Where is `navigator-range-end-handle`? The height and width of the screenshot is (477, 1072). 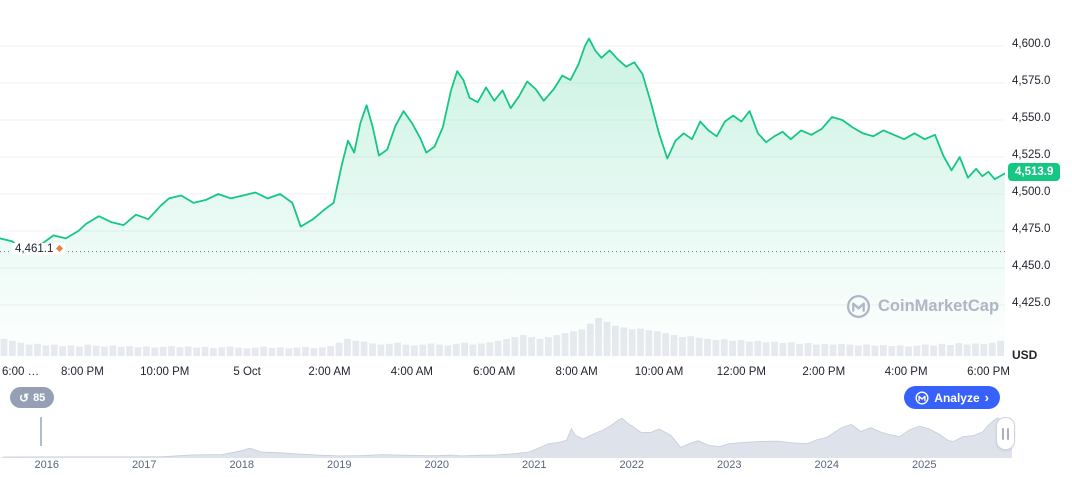
navigator-range-end-handle is located at coordinates (1005, 433).